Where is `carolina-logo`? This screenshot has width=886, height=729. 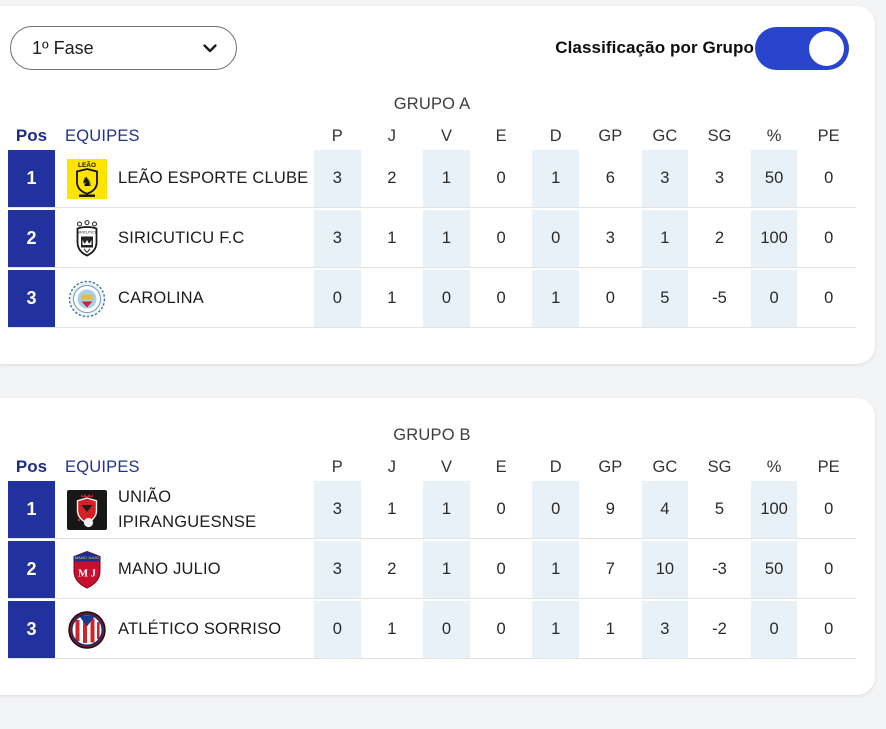
carolina-logo is located at coordinates (87, 299).